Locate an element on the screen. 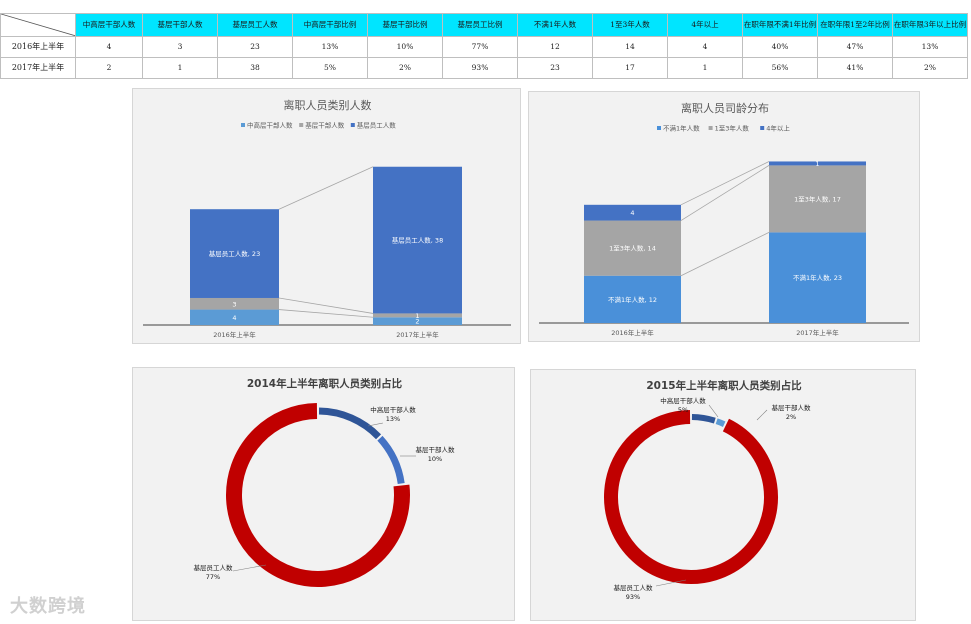 Image resolution: width=971 pixels, height=624 pixels. table-cell: 5% is located at coordinates (330, 68).